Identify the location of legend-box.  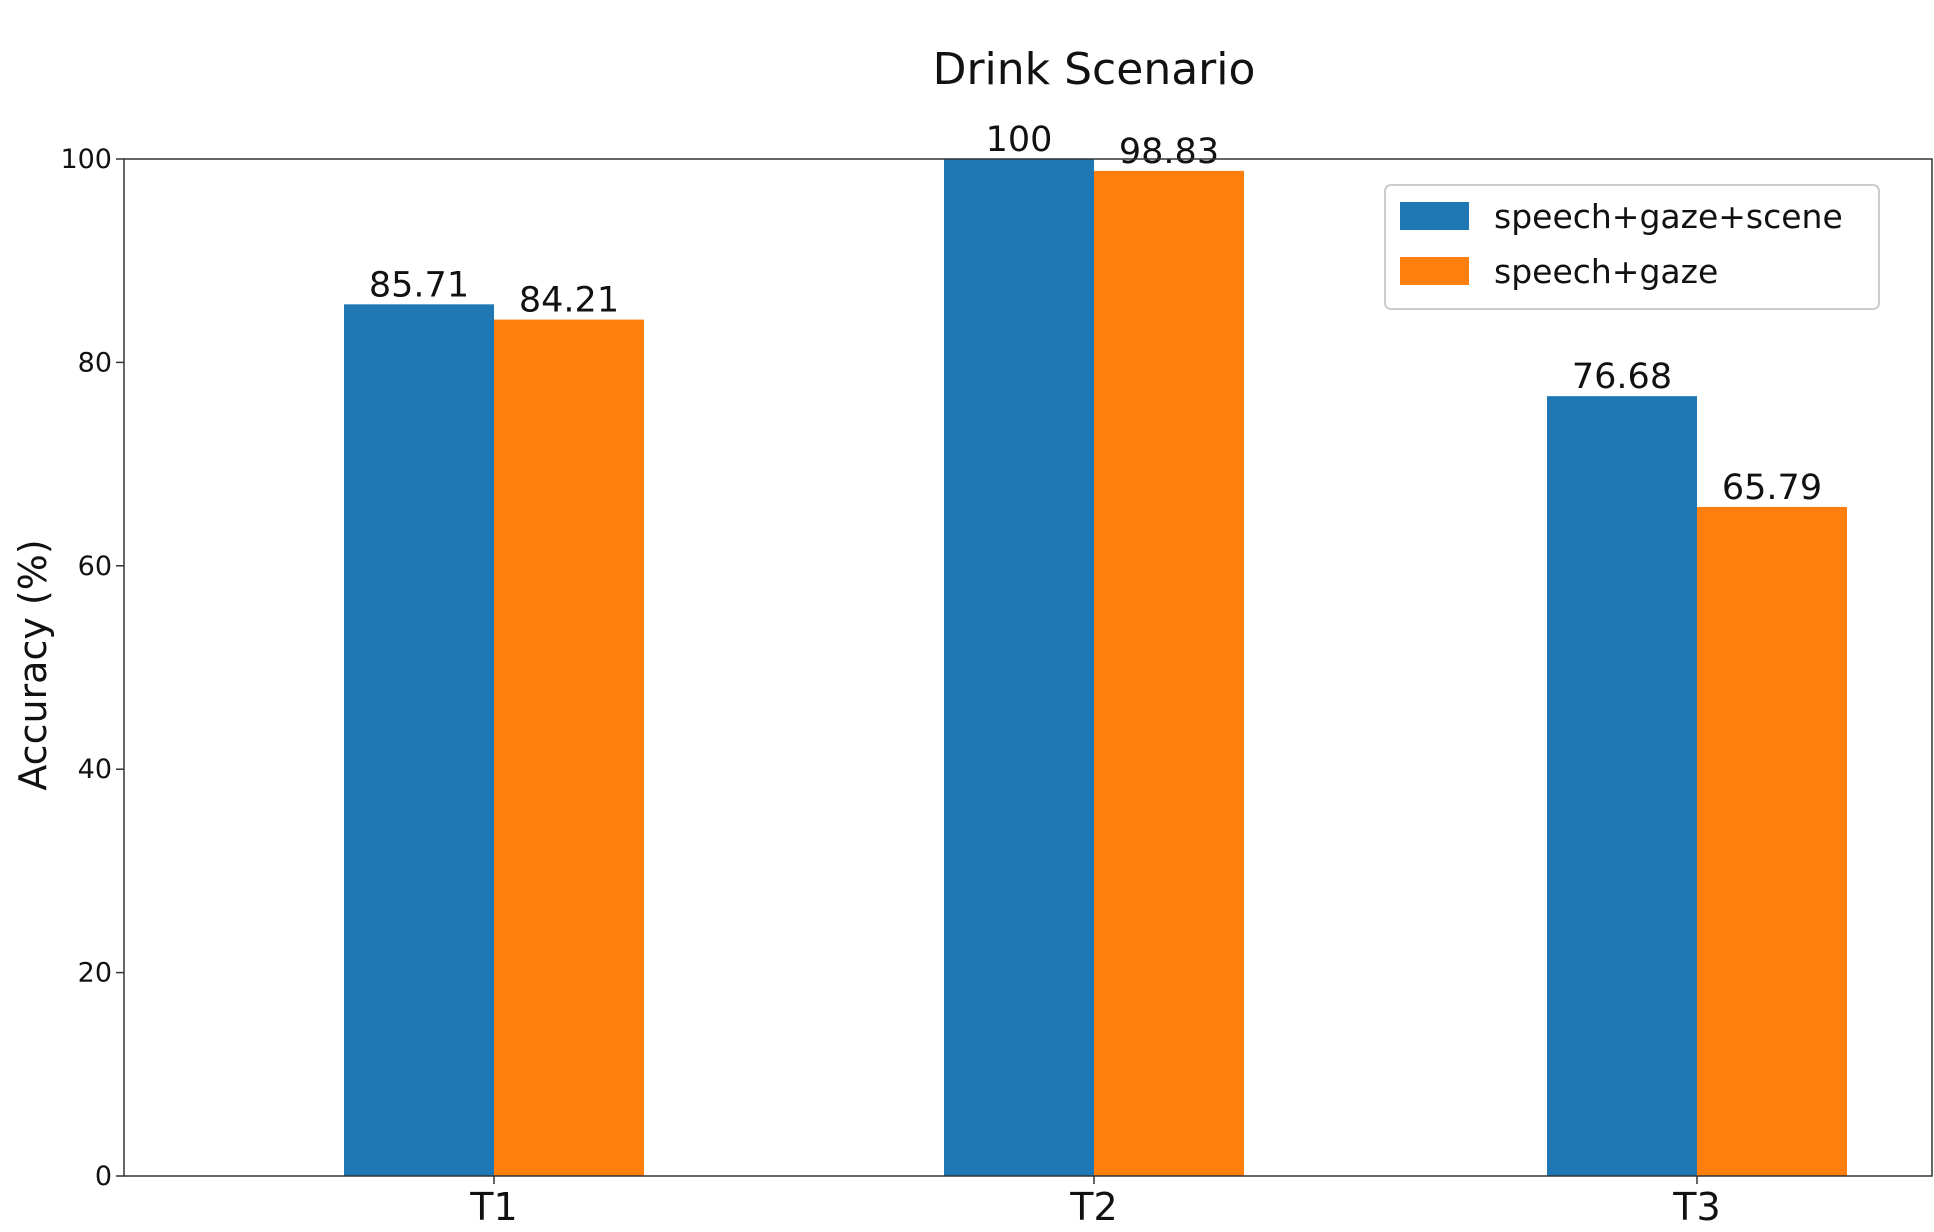
(1632, 247).